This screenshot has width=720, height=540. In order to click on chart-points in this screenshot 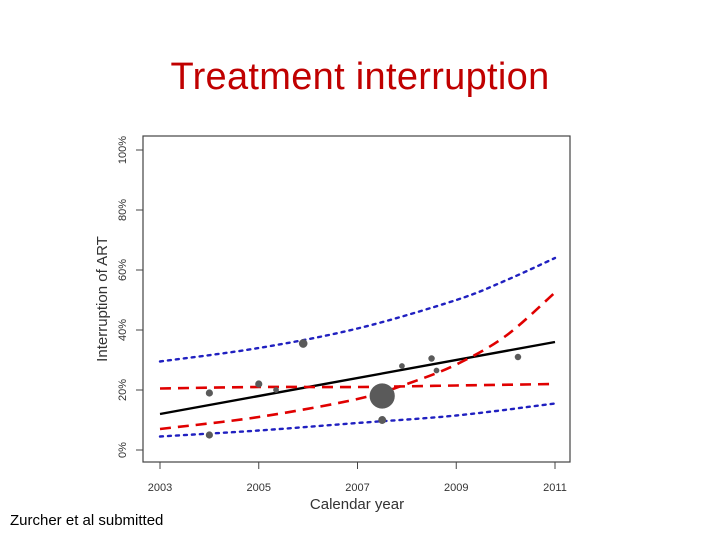, I will do `click(363, 389)`.